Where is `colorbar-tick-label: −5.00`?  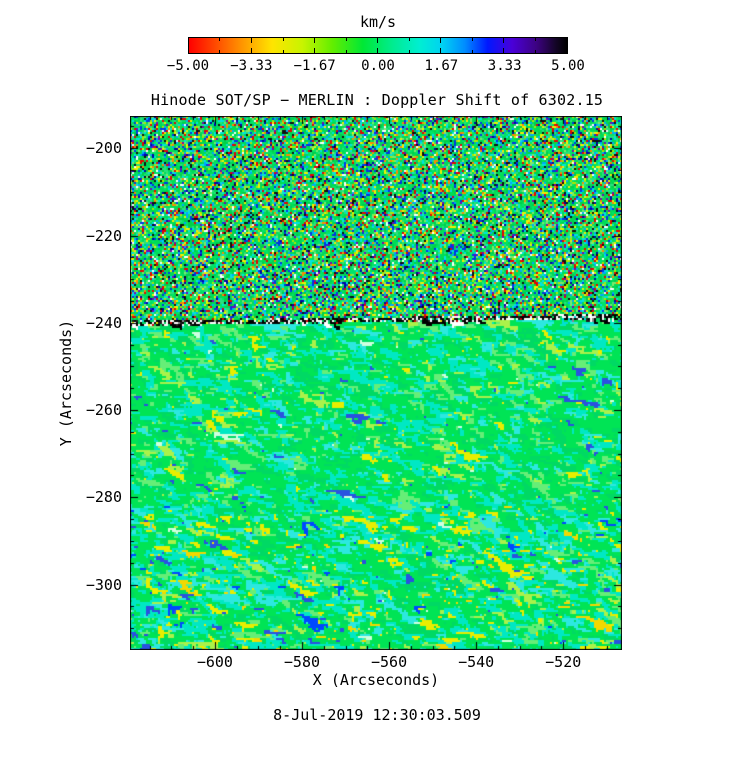
colorbar-tick-label: −5.00 is located at coordinates (188, 66).